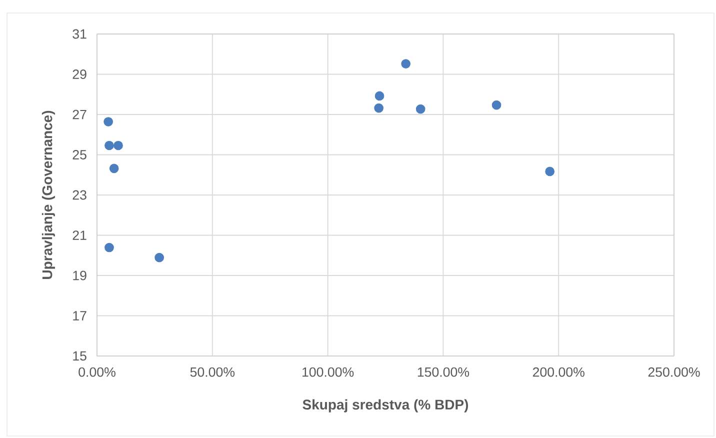 The width and height of the screenshot is (716, 438). What do you see at coordinates (674, 372) in the screenshot?
I see `x-tick-label: 250.00%` at bounding box center [674, 372].